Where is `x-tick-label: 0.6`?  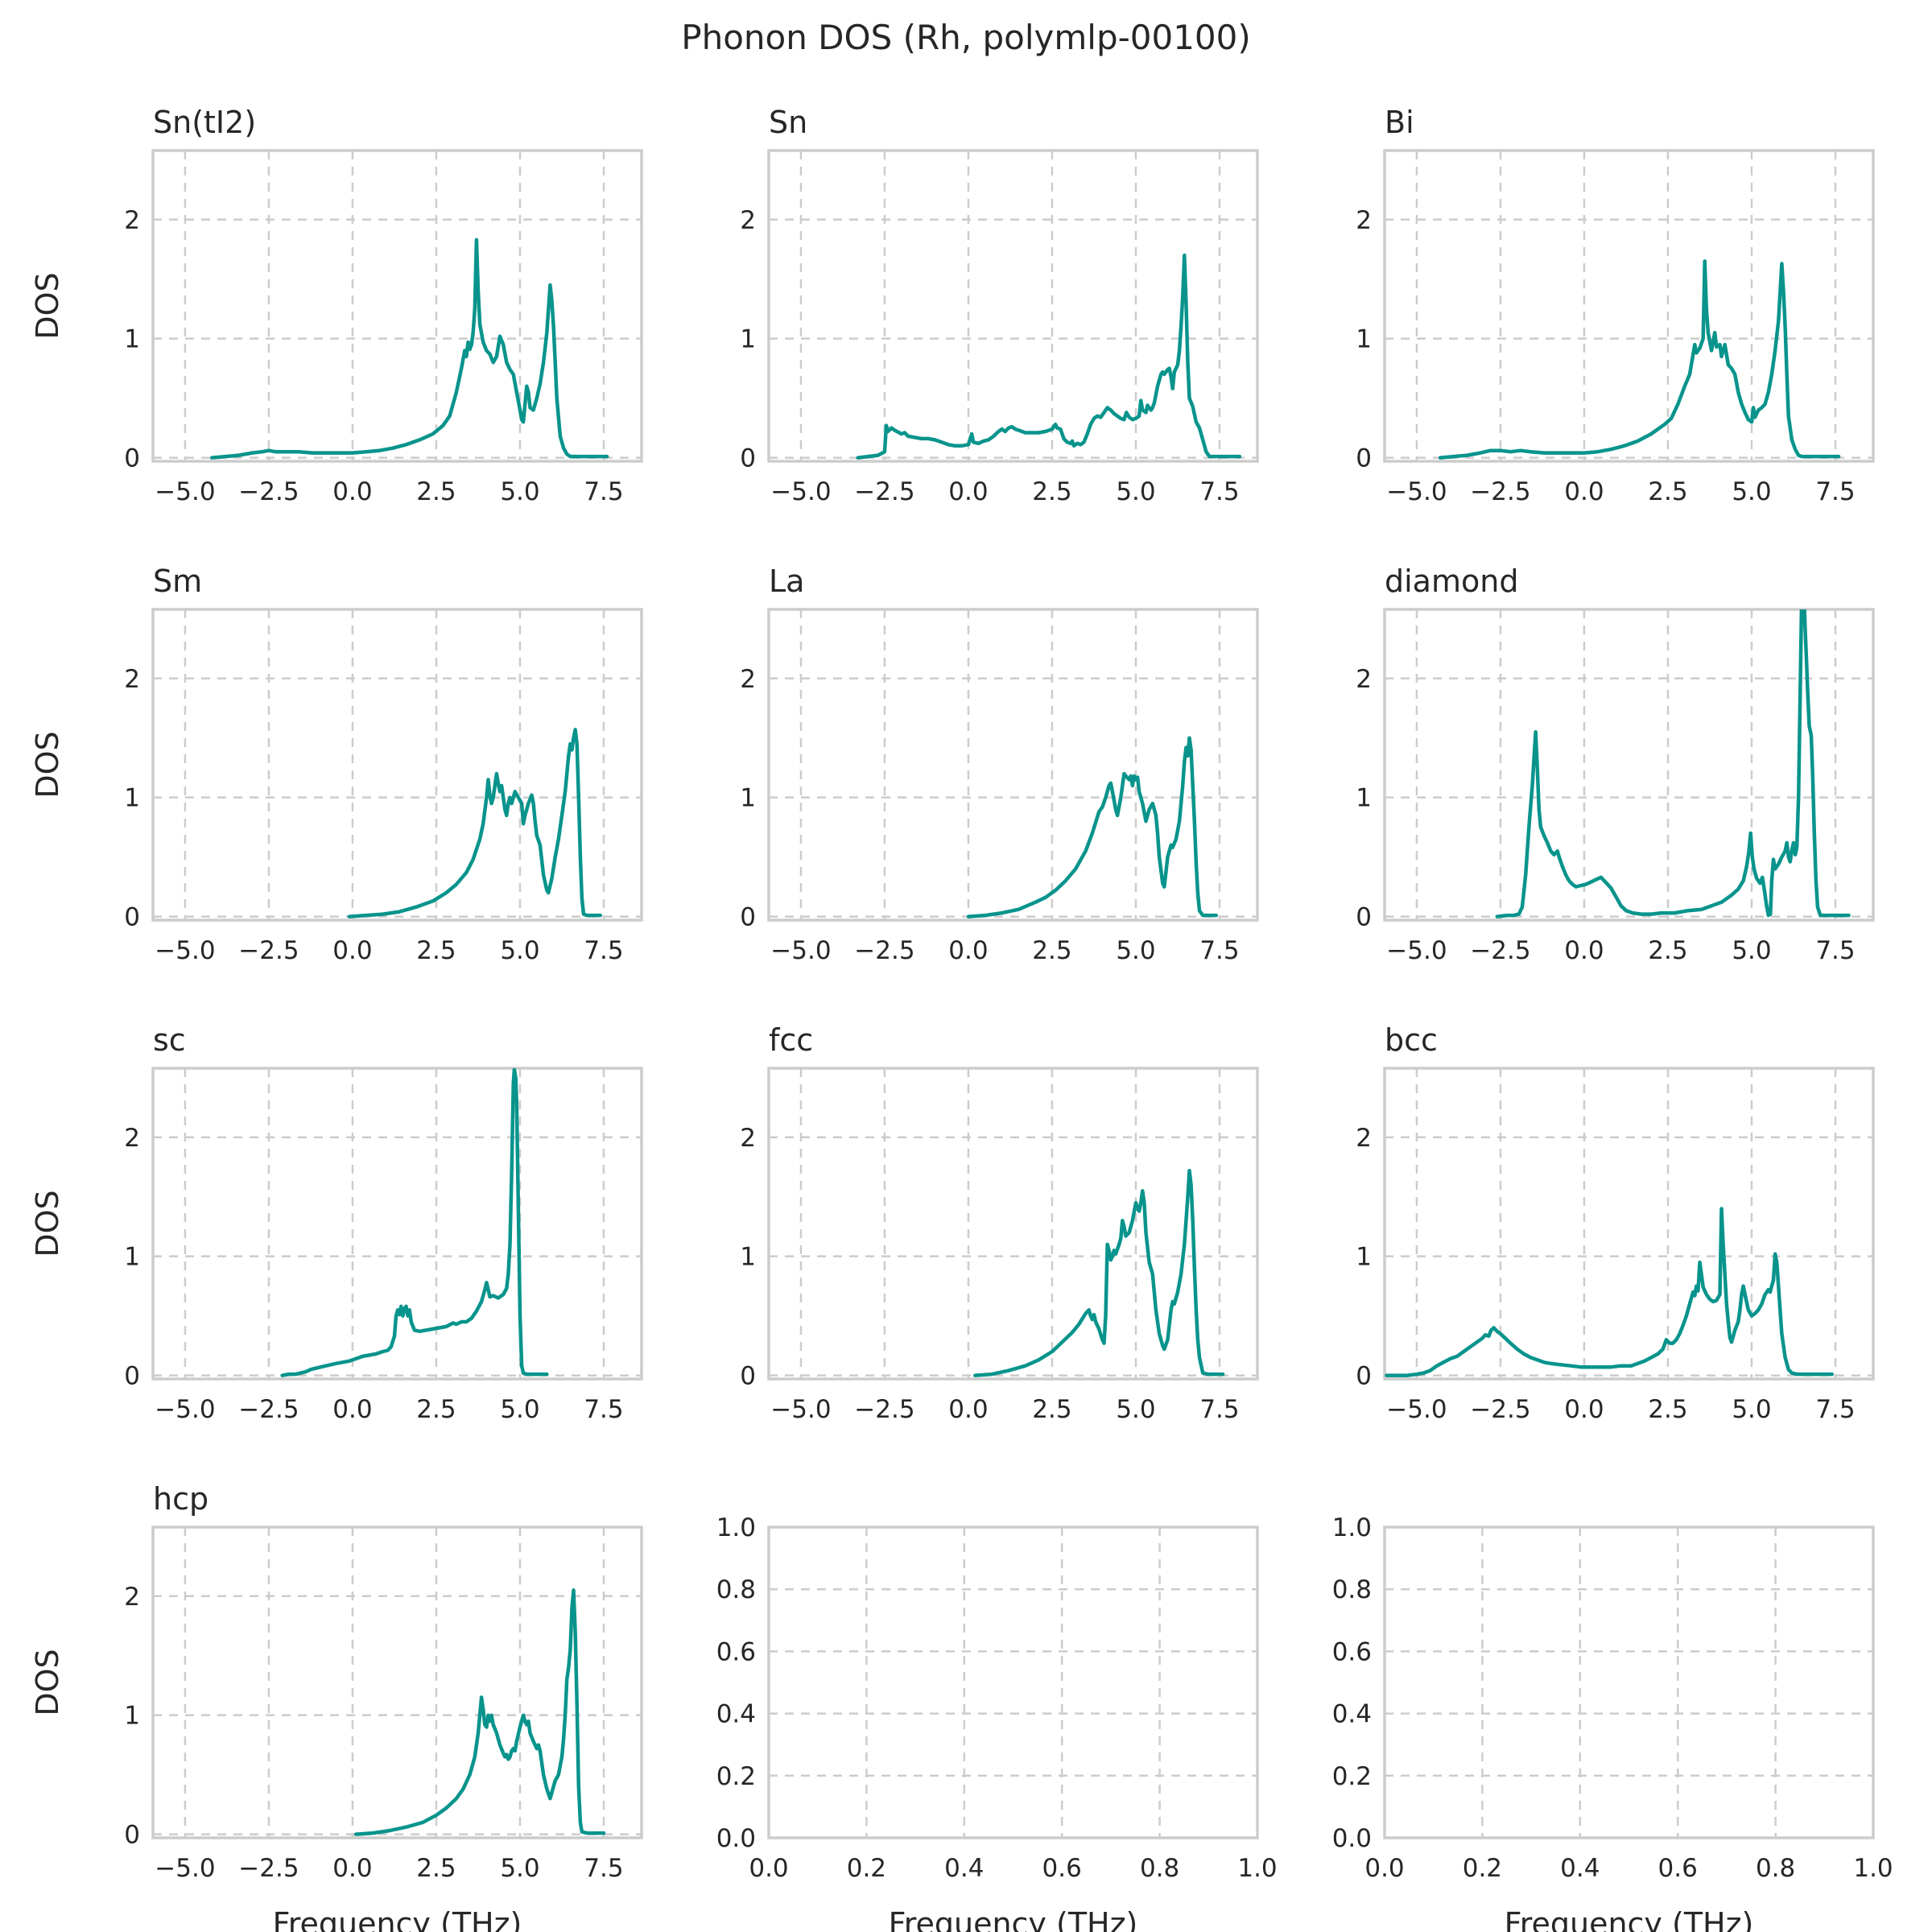 x-tick-label: 0.6 is located at coordinates (1678, 1868).